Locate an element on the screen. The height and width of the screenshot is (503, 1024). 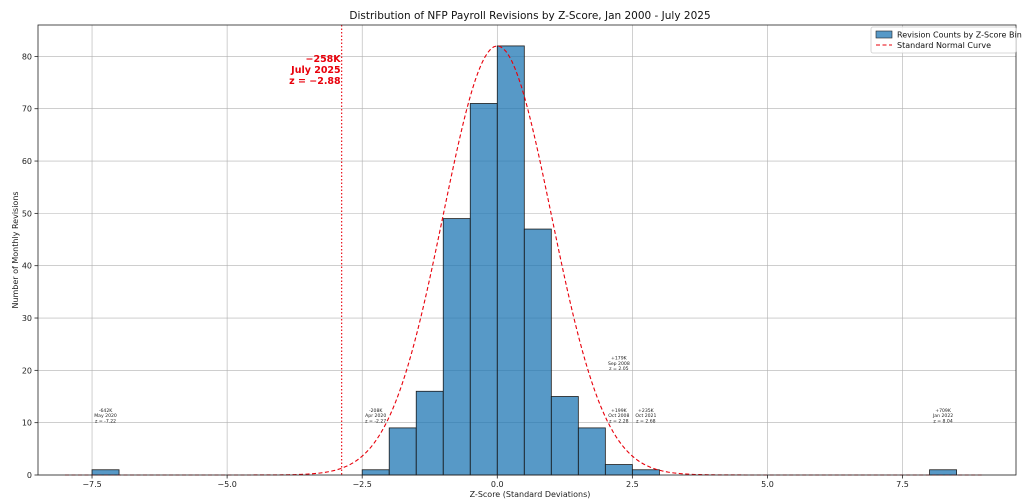
y-tick-label: 60 is located at coordinates (27, 161).